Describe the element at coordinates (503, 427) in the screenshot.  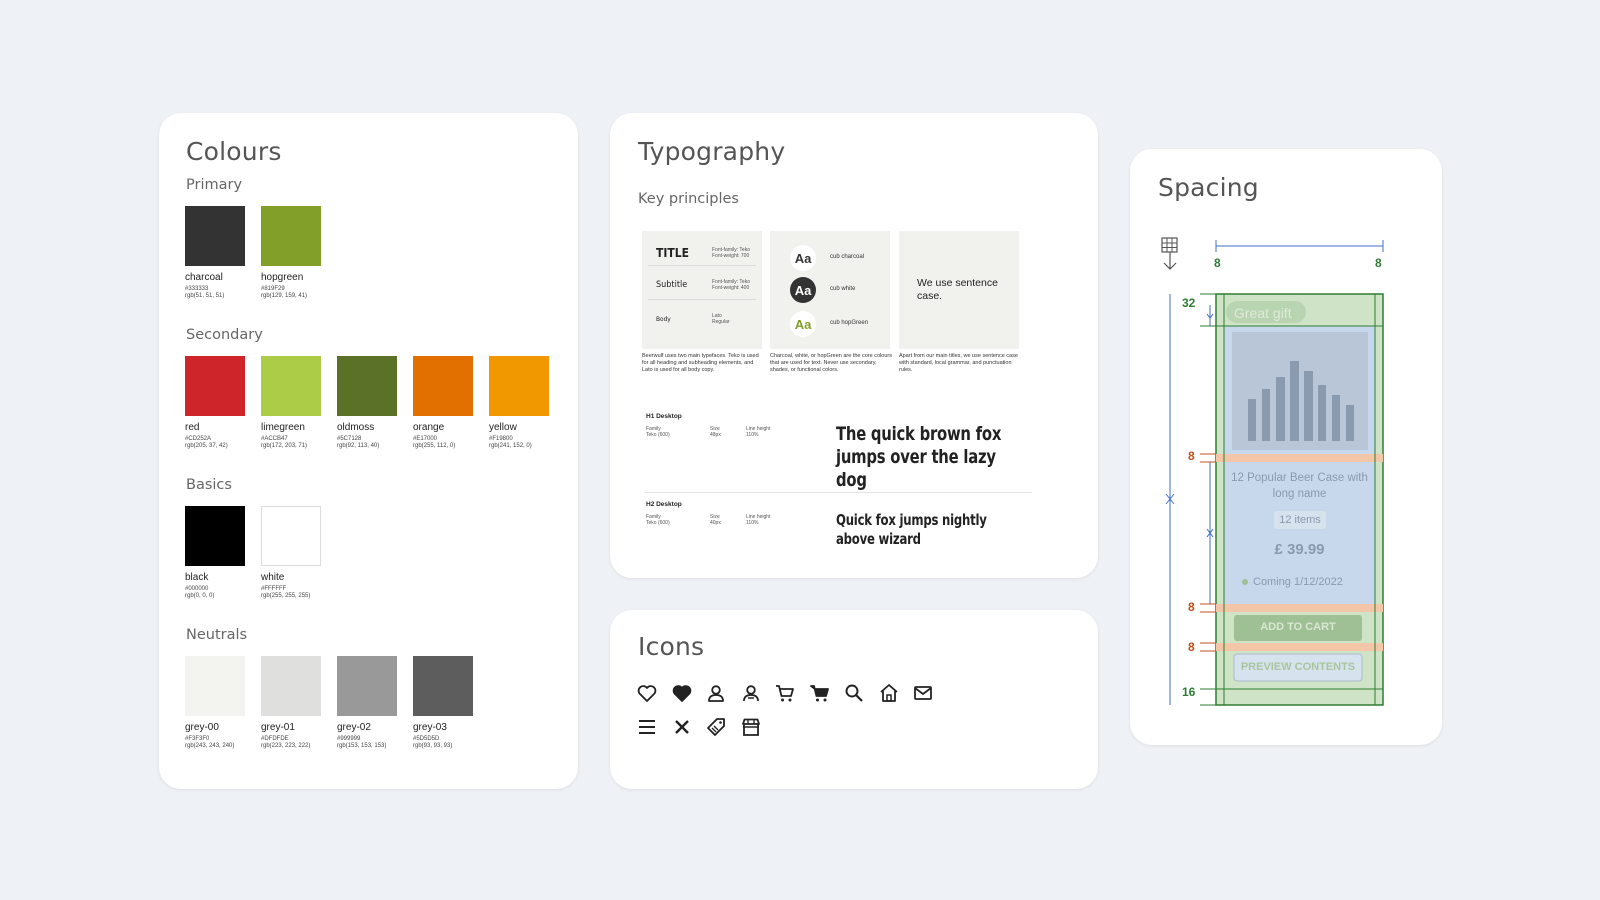
I see `swatch-name: yellow` at that location.